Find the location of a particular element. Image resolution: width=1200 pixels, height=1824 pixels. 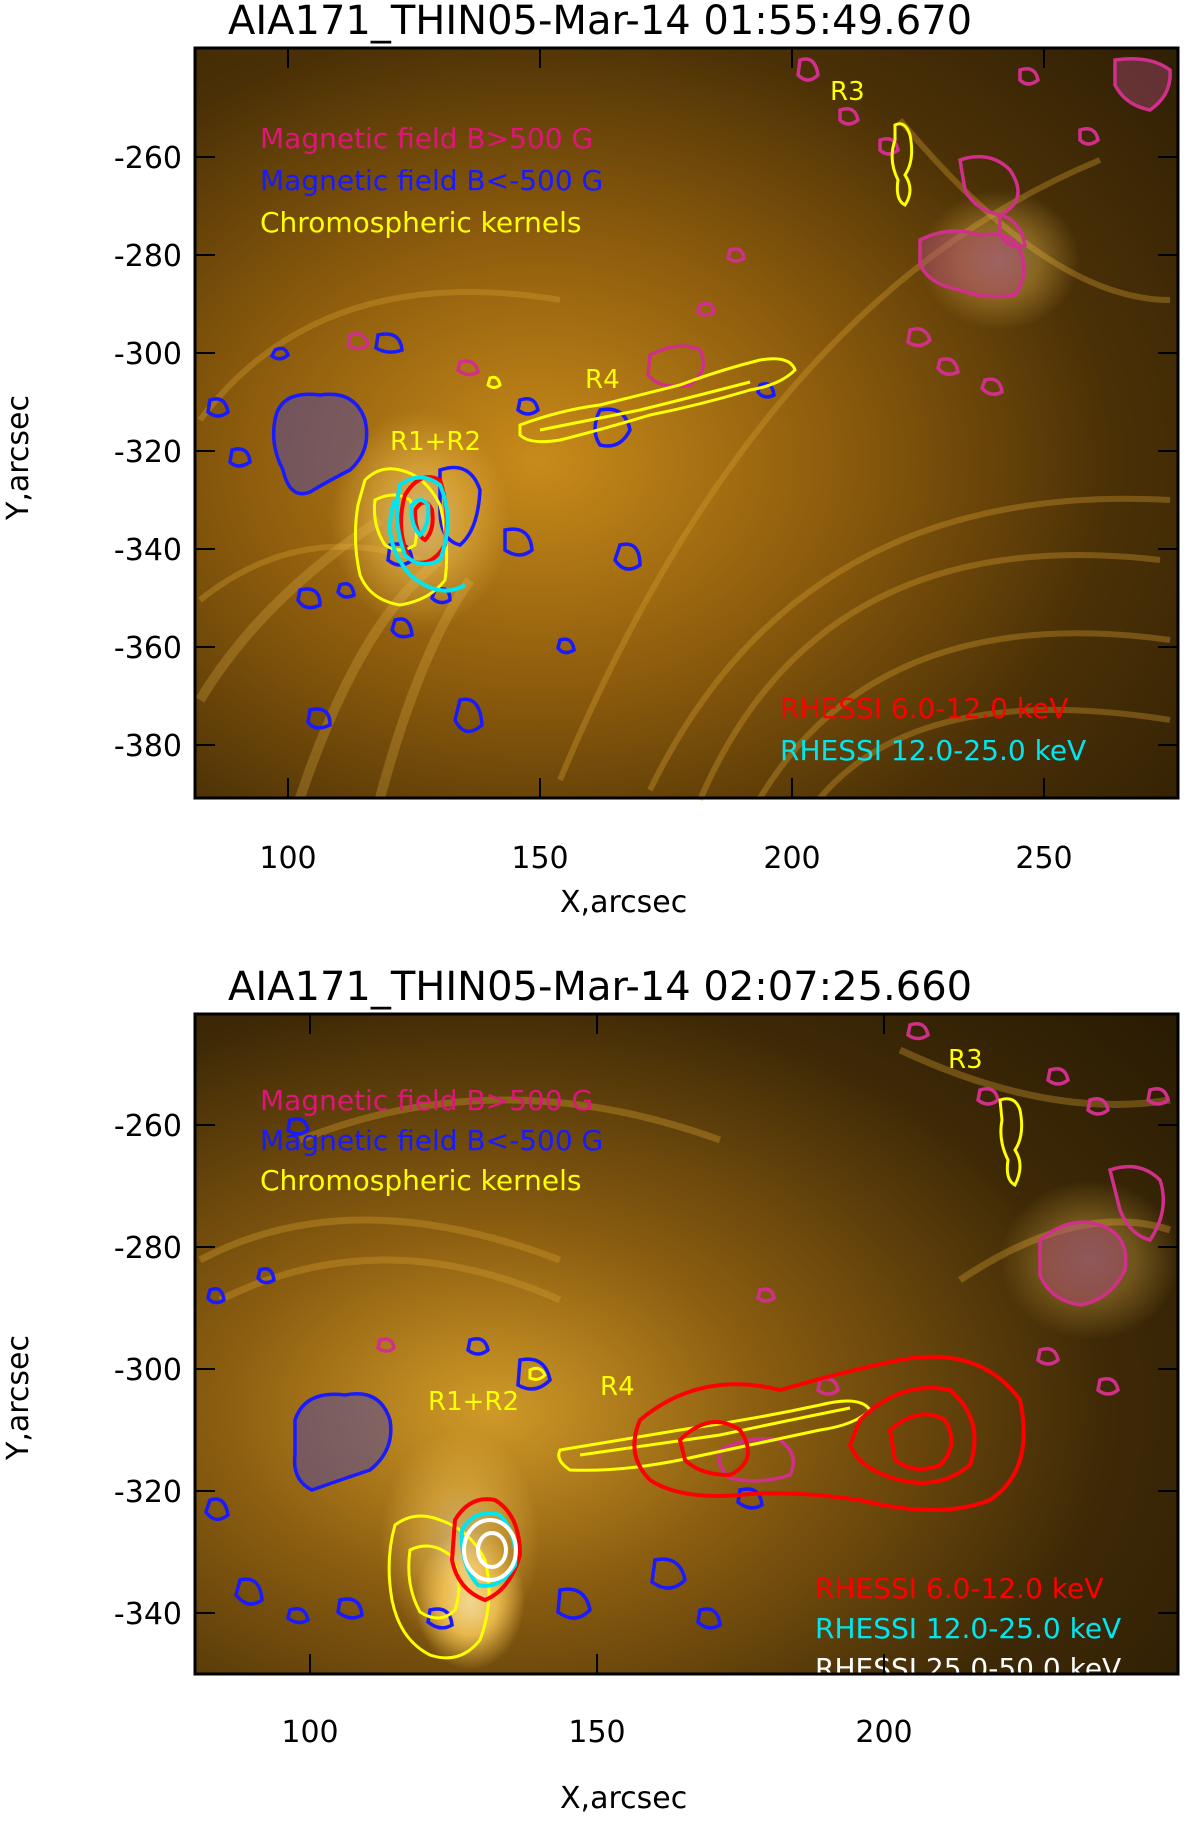

panel-2-y-tick-labels: -260 -280 -300 -320 -340 is located at coordinates (148, 1370).